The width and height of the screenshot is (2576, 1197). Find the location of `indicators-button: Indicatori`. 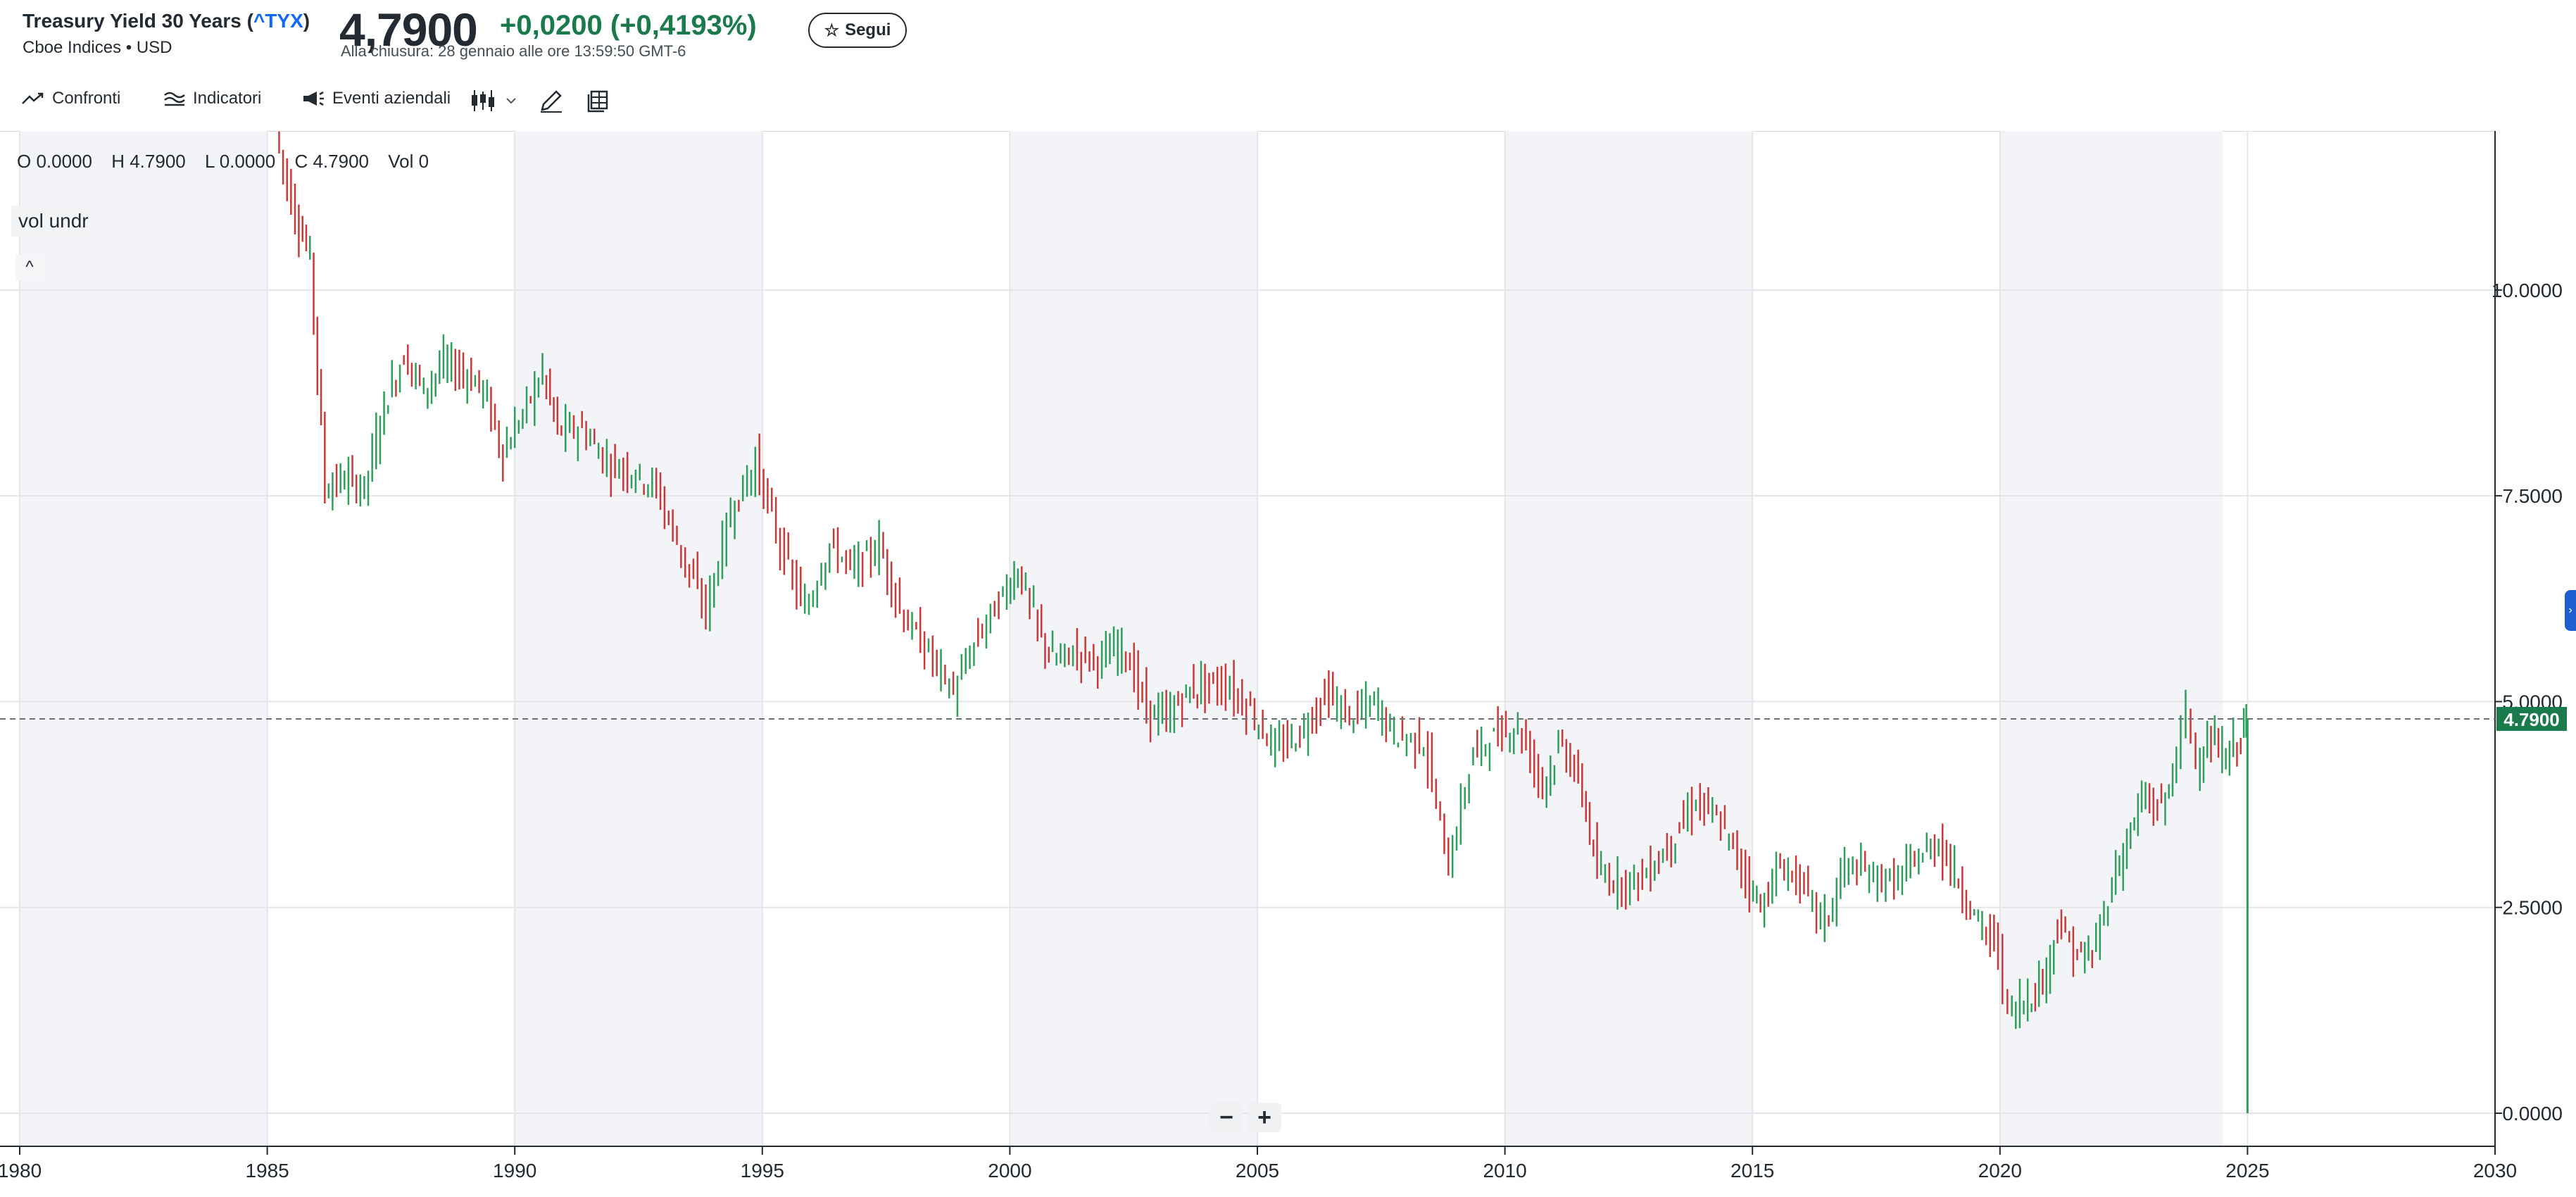

indicators-button: Indicatori is located at coordinates (212, 98).